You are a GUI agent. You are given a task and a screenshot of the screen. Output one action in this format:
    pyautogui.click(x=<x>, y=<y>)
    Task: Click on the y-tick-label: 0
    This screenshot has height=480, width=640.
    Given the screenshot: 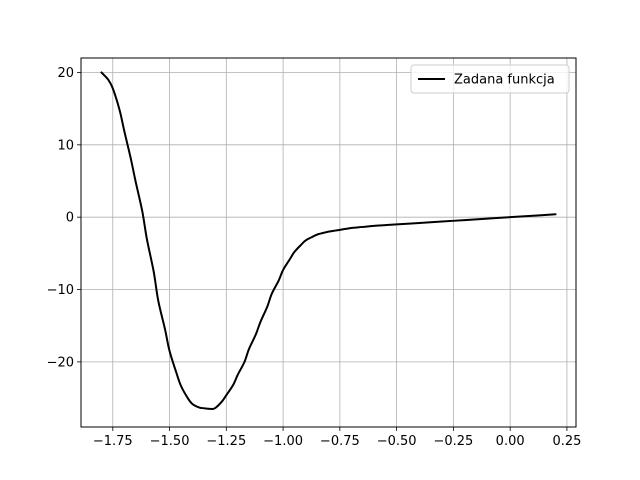 What is the action you would take?
    pyautogui.click(x=70, y=218)
    